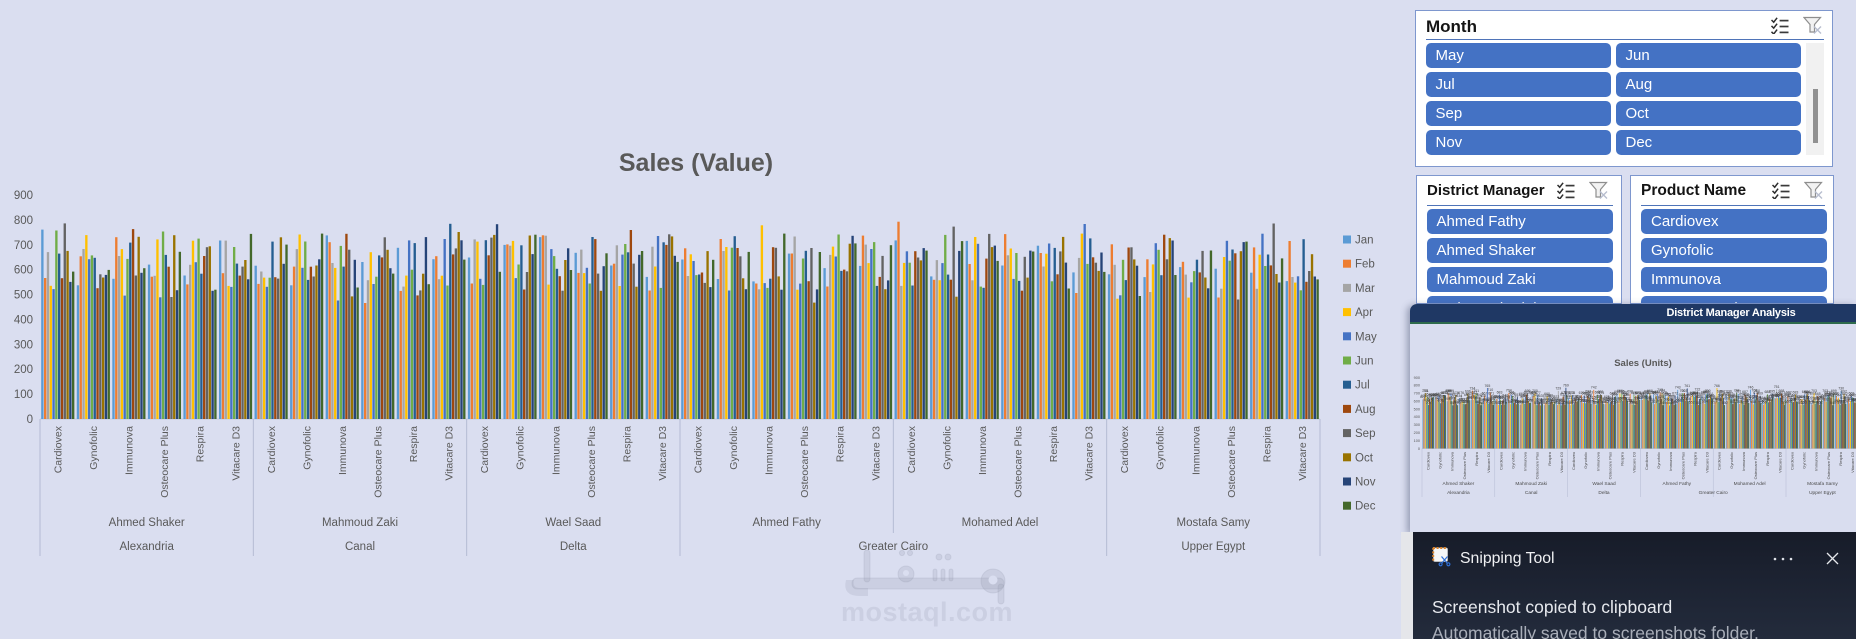 Image resolution: width=1856 pixels, height=639 pixels. Describe the element at coordinates (1570, 398) in the screenshot. I see `svg-text: 611` at that location.